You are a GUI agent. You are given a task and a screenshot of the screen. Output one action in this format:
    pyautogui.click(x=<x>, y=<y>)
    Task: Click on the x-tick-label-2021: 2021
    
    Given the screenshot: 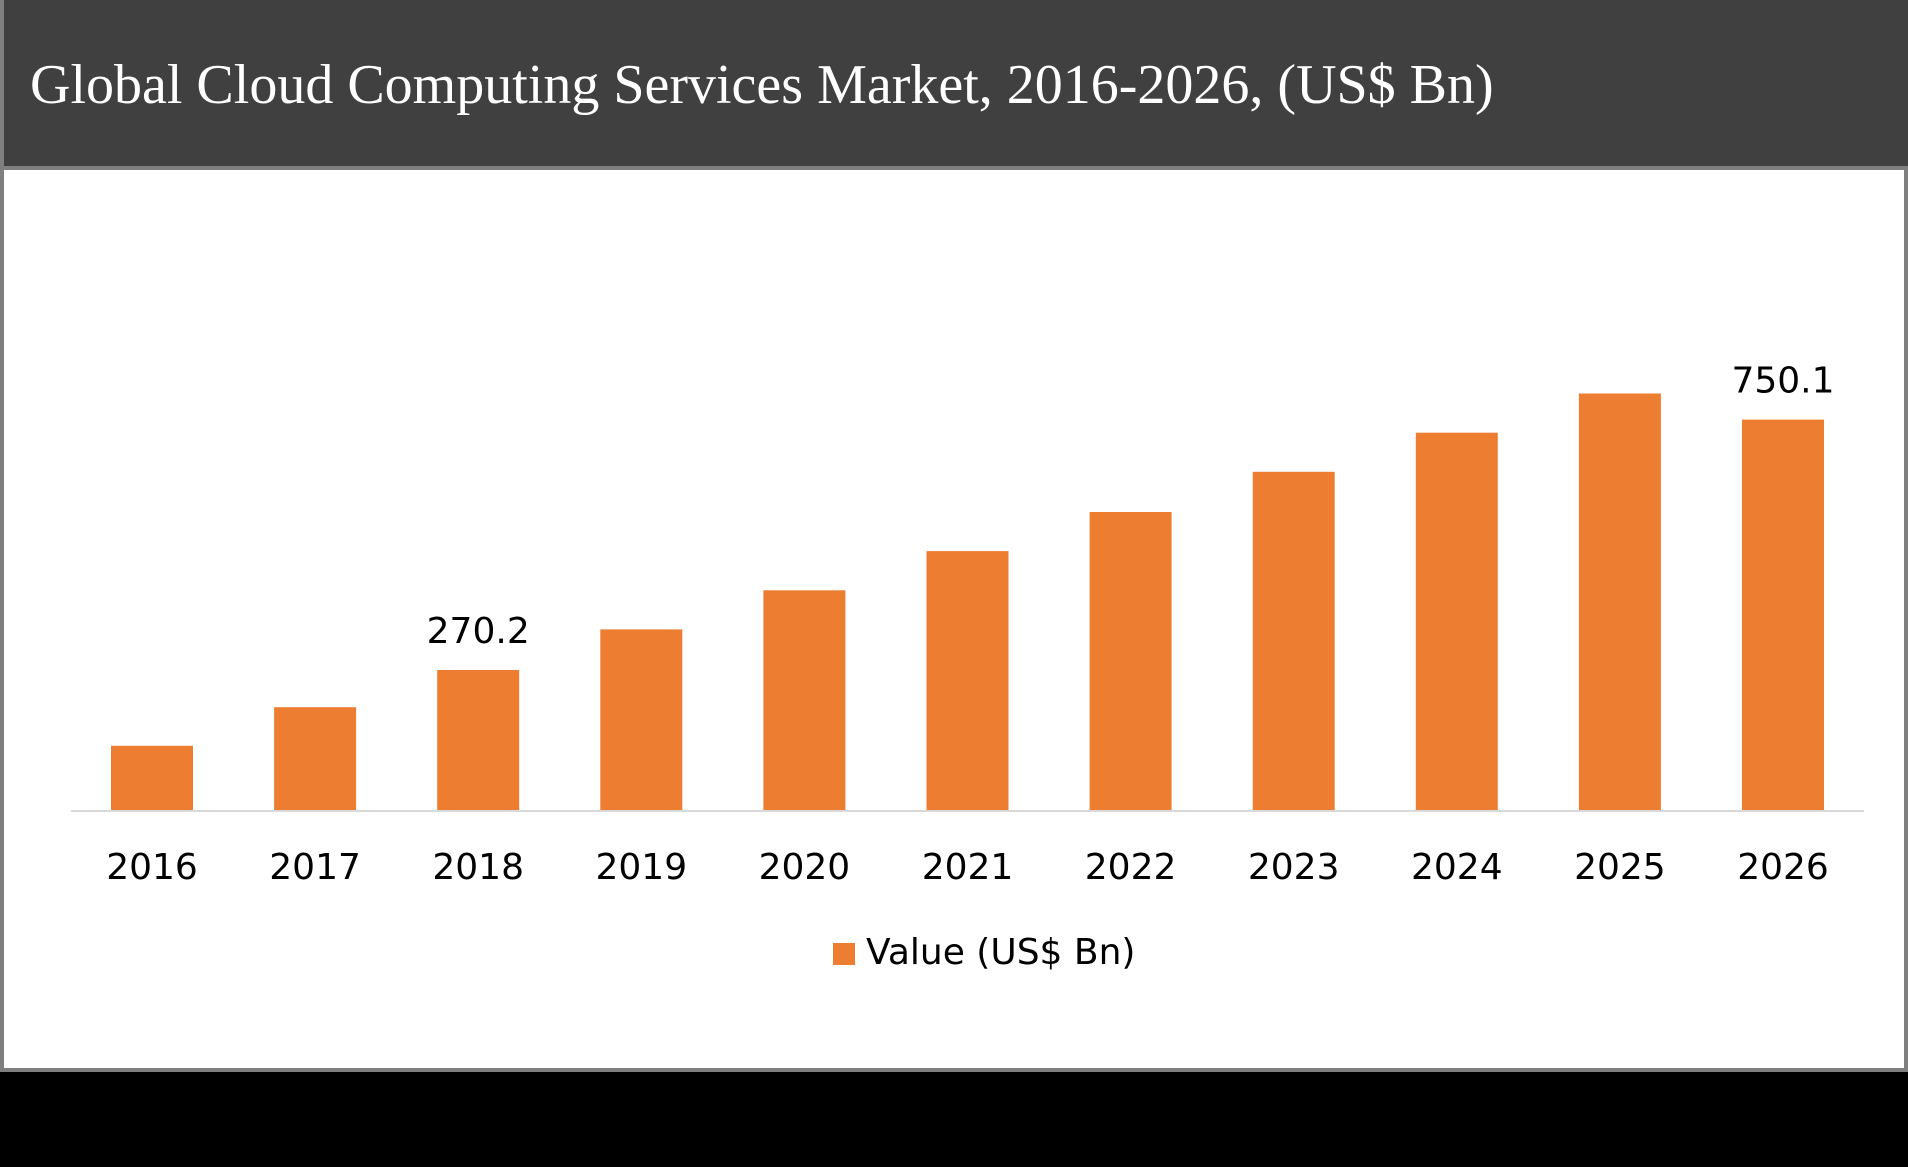 What is the action you would take?
    pyautogui.click(x=968, y=867)
    